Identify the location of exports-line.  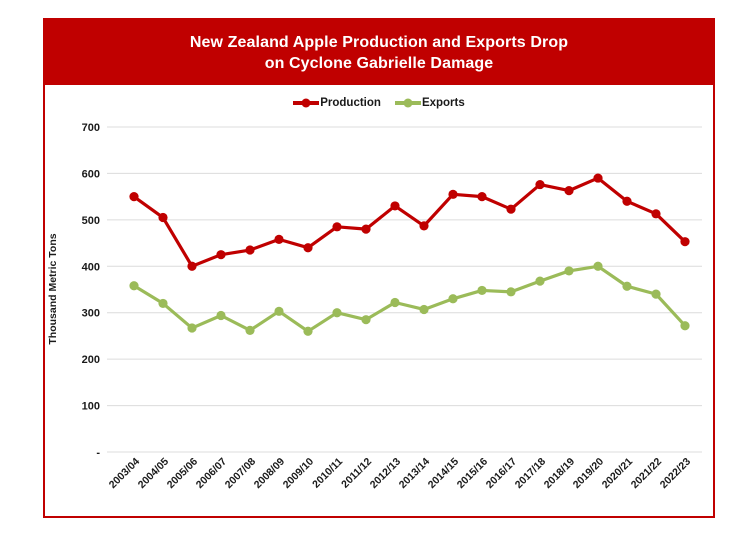
(409, 298).